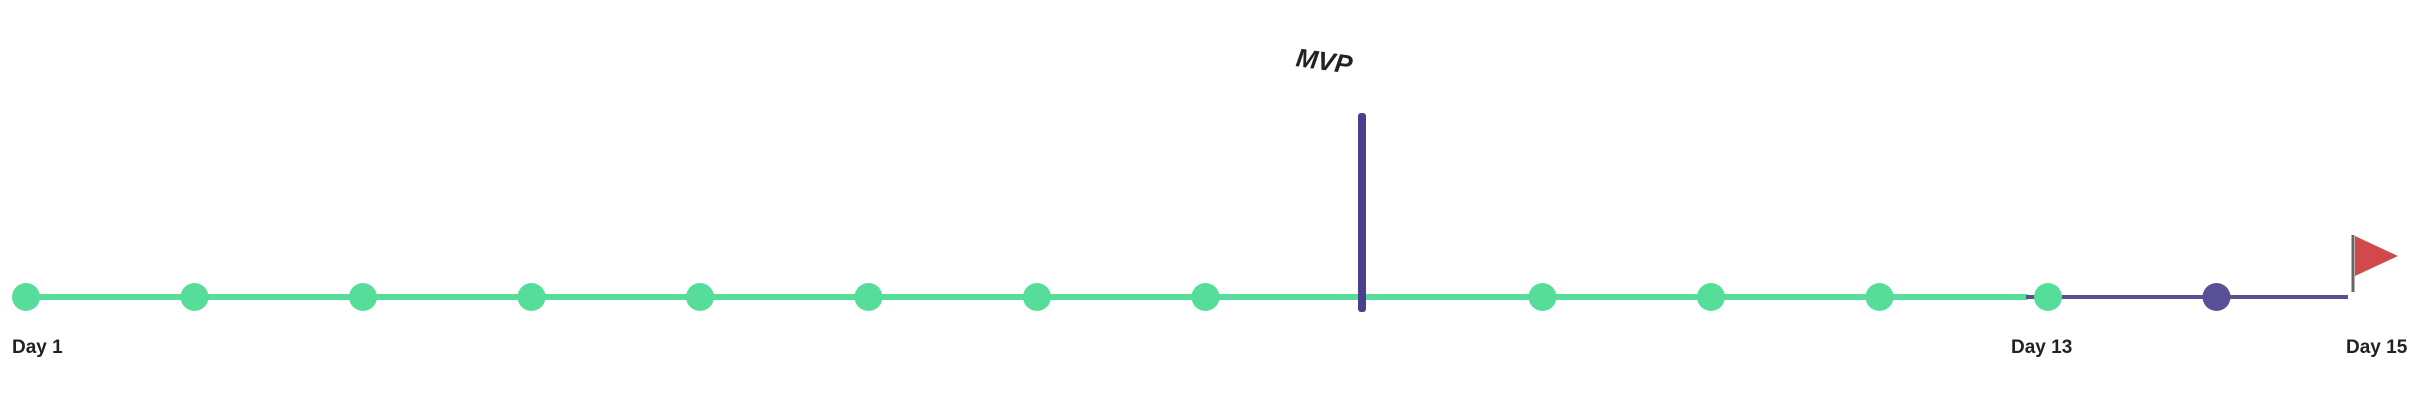 This screenshot has height=402, width=2420. Describe the element at coordinates (2042, 347) in the screenshot. I see `day-label-current: Day 13` at that location.